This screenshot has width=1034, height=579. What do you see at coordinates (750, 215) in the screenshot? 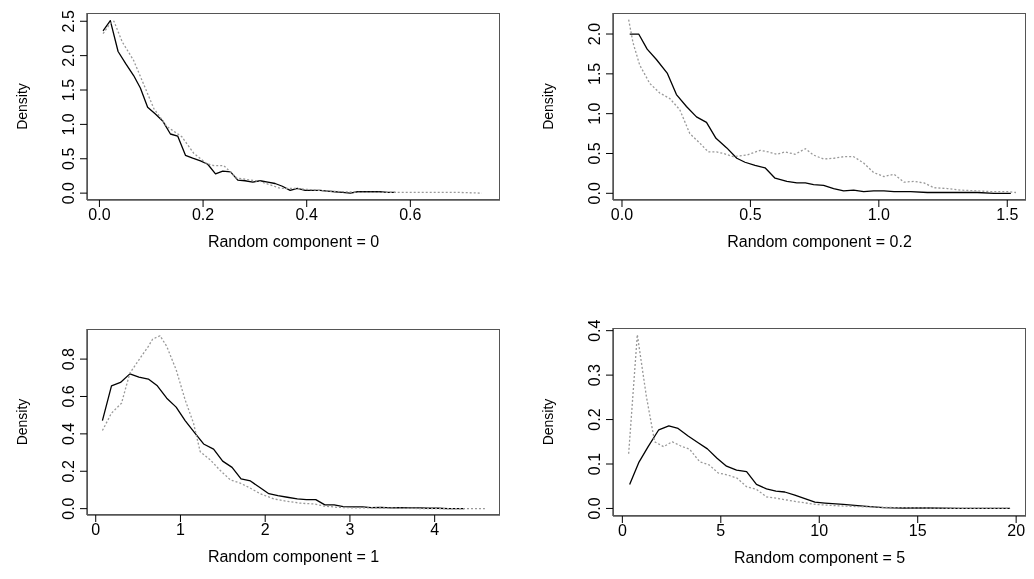
I see `x-tick-label: 0.5` at bounding box center [750, 215].